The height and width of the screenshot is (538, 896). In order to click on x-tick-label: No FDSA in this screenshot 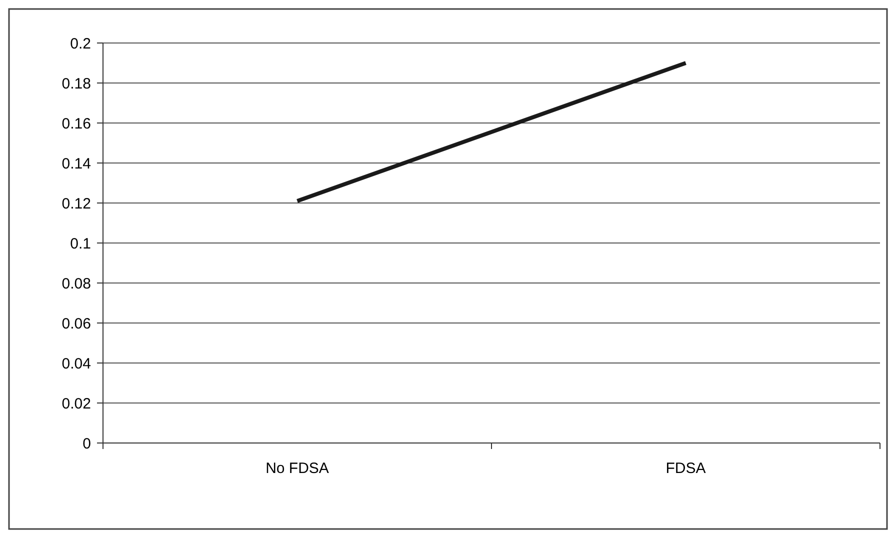, I will do `click(297, 468)`.